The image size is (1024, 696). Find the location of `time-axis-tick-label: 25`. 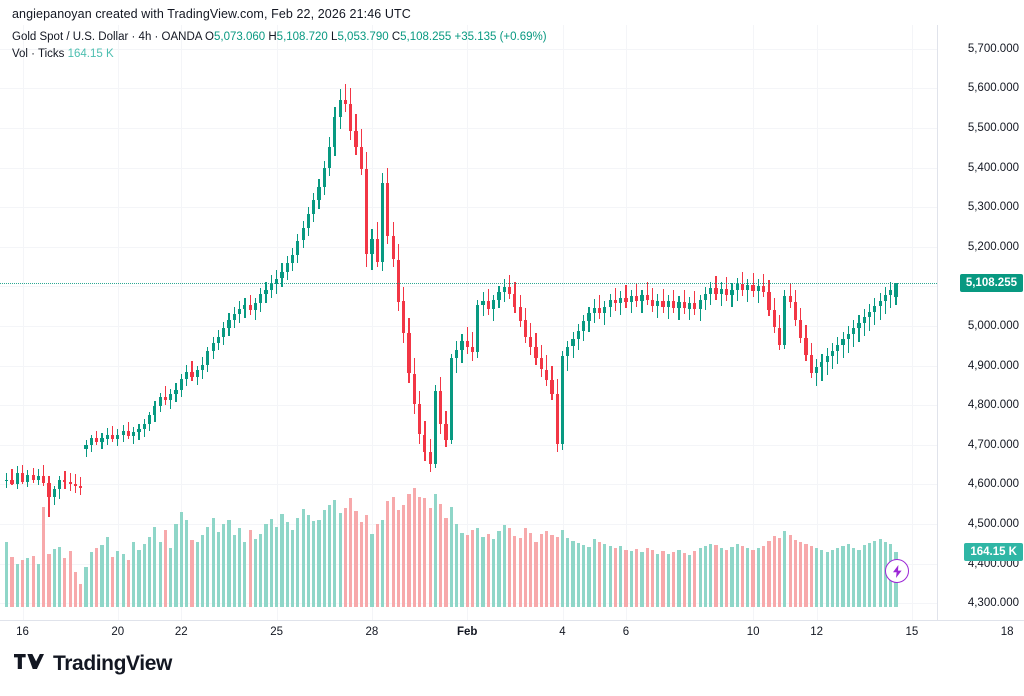

time-axis-tick-label: 25 is located at coordinates (276, 632).